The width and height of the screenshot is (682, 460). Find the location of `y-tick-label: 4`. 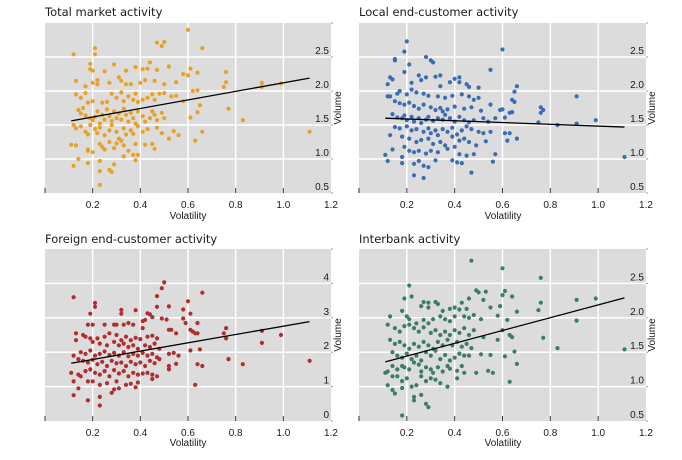

y-tick-label: 4 is located at coordinates (326, 277).